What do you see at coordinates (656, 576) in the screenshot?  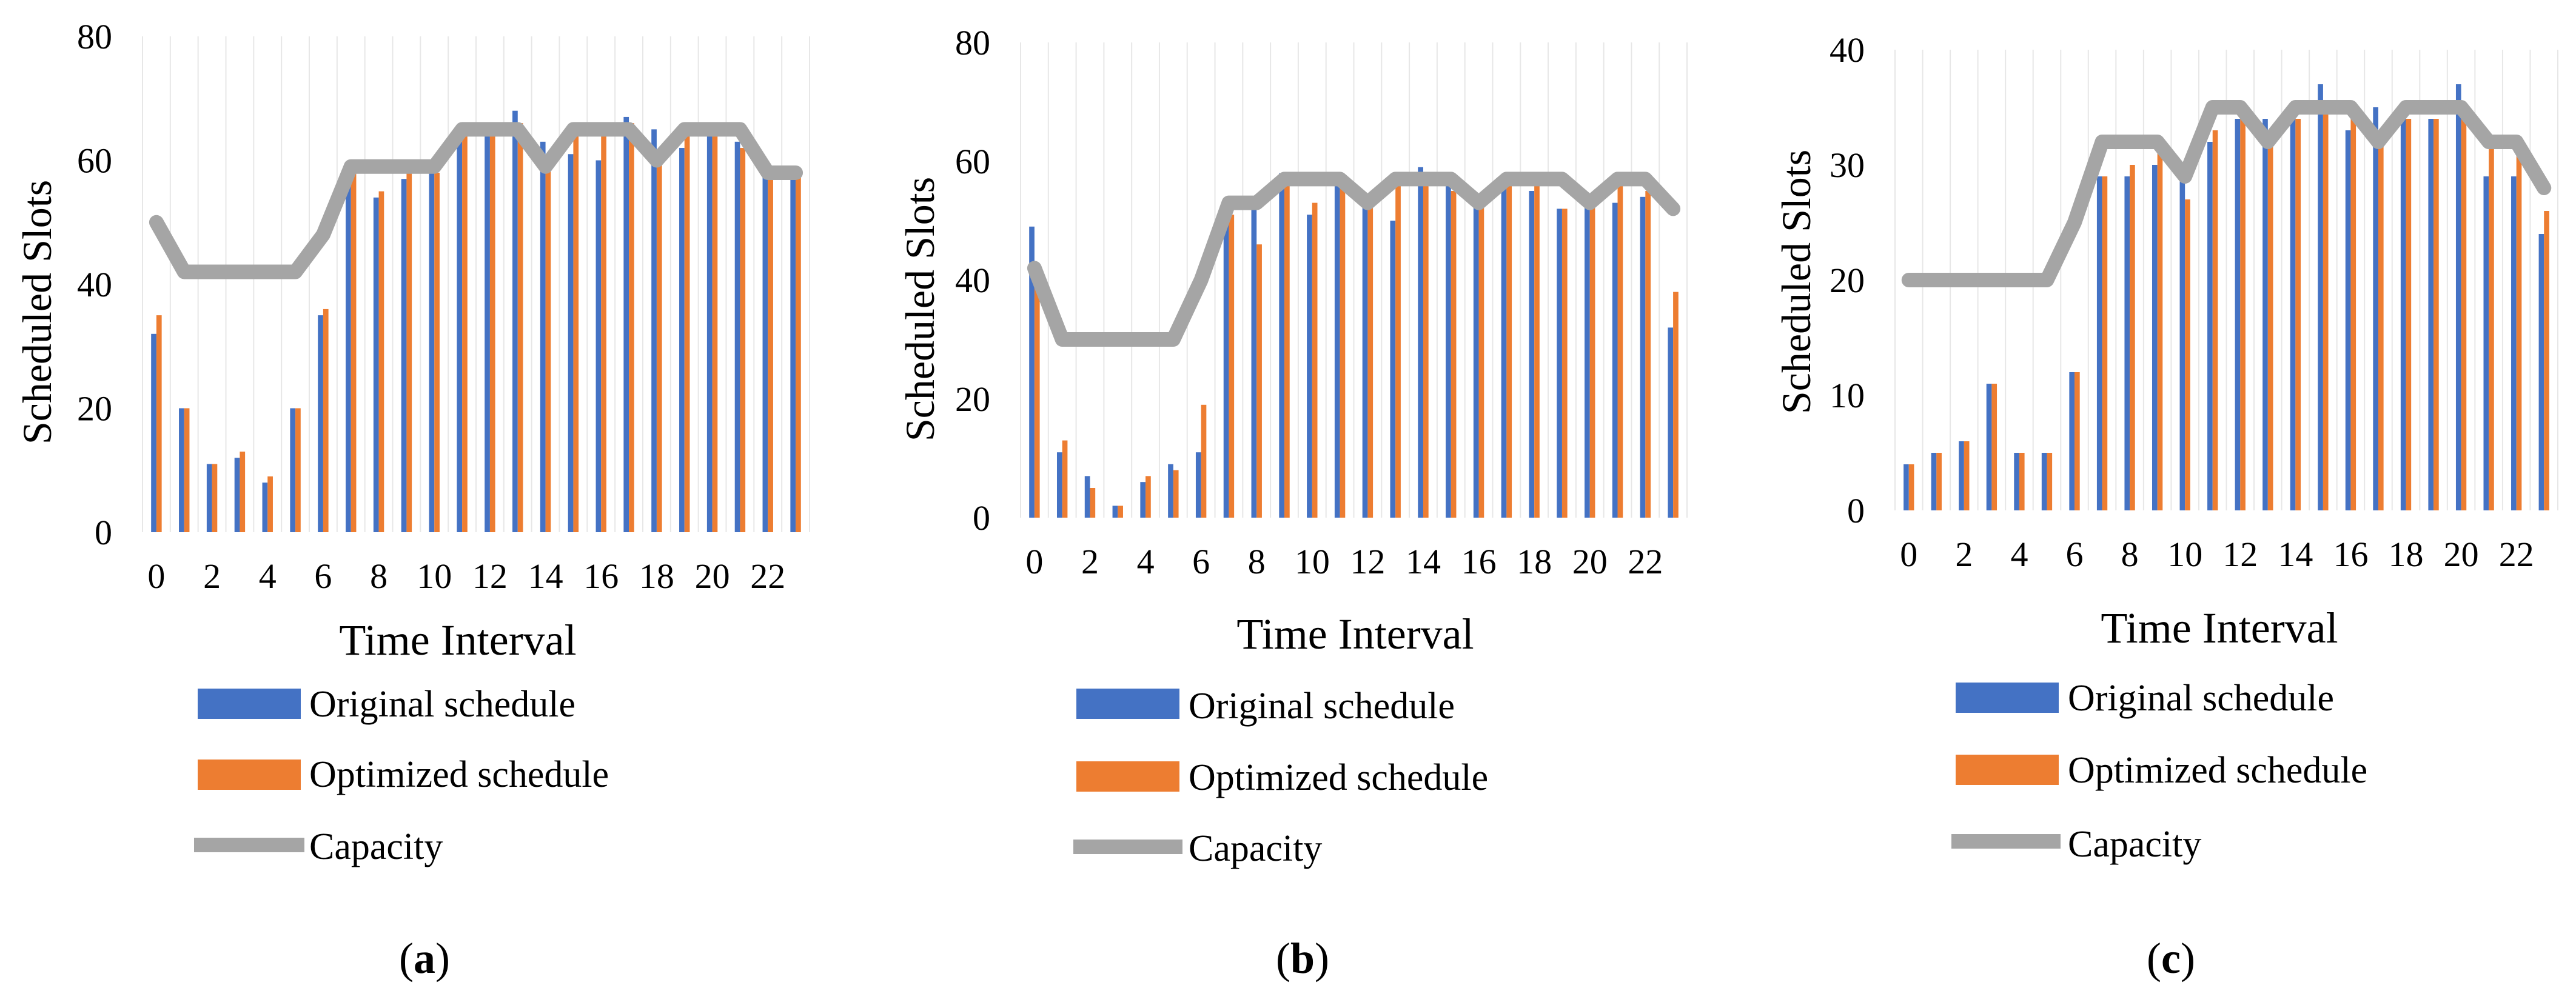 I see `x-tick-label-a: 18` at bounding box center [656, 576].